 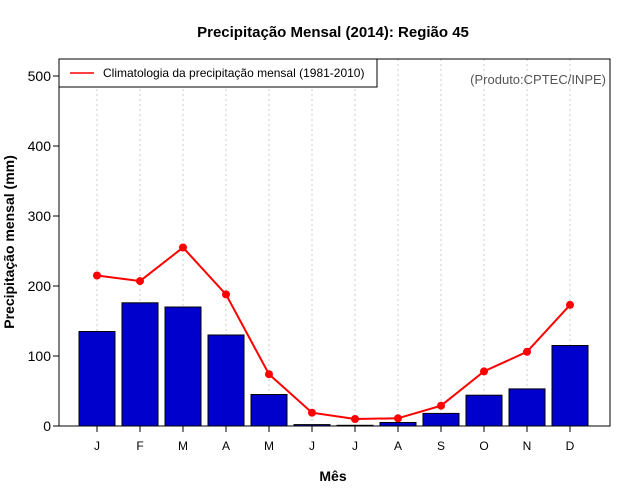 What do you see at coordinates (538, 79) in the screenshot?
I see `product-credit: (Produto:CPTEC/INPE)` at bounding box center [538, 79].